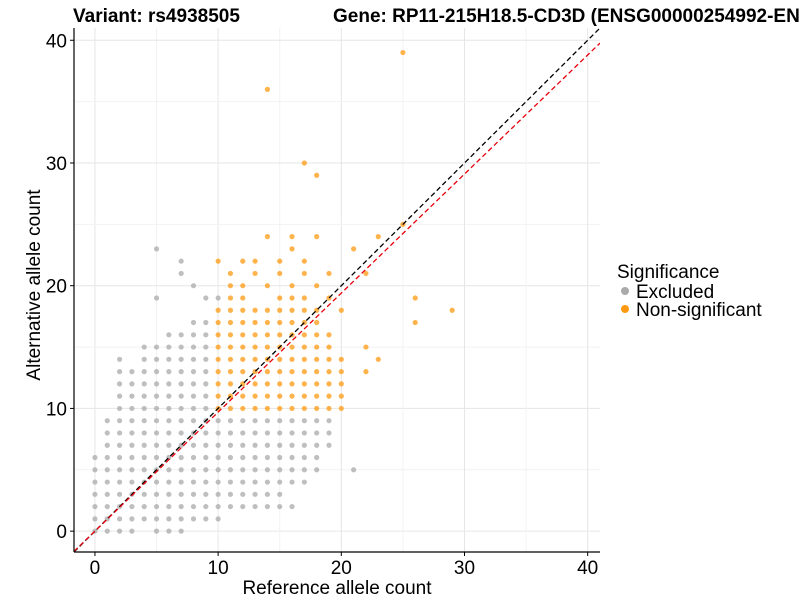 This screenshot has height=600, width=800. I want to click on legend-label-non-significant: Non-significant, so click(699, 310).